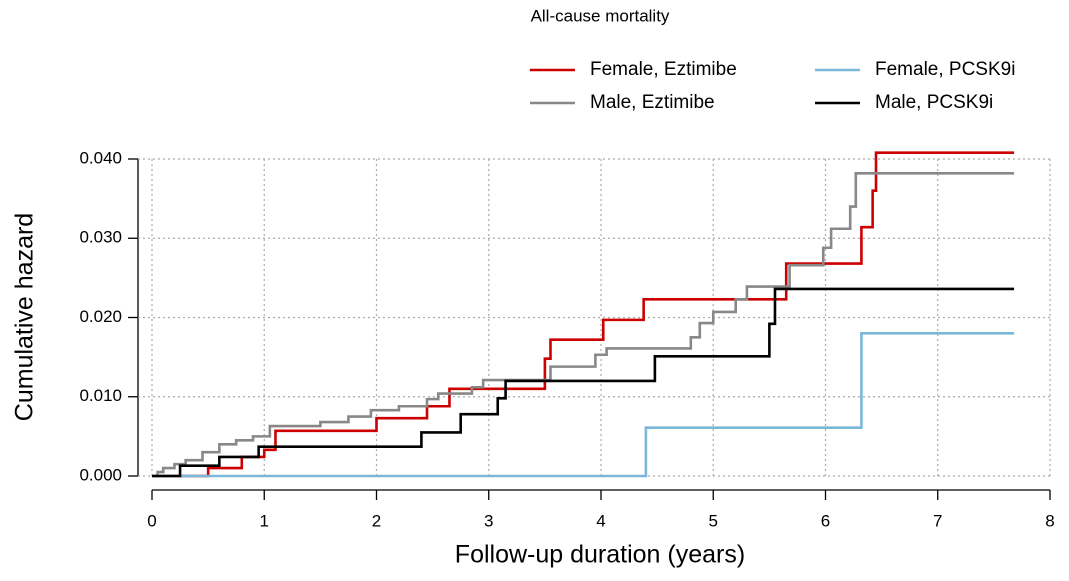 This screenshot has width=1069, height=581. Describe the element at coordinates (264, 520) in the screenshot. I see `x-tick-label: 1` at that location.